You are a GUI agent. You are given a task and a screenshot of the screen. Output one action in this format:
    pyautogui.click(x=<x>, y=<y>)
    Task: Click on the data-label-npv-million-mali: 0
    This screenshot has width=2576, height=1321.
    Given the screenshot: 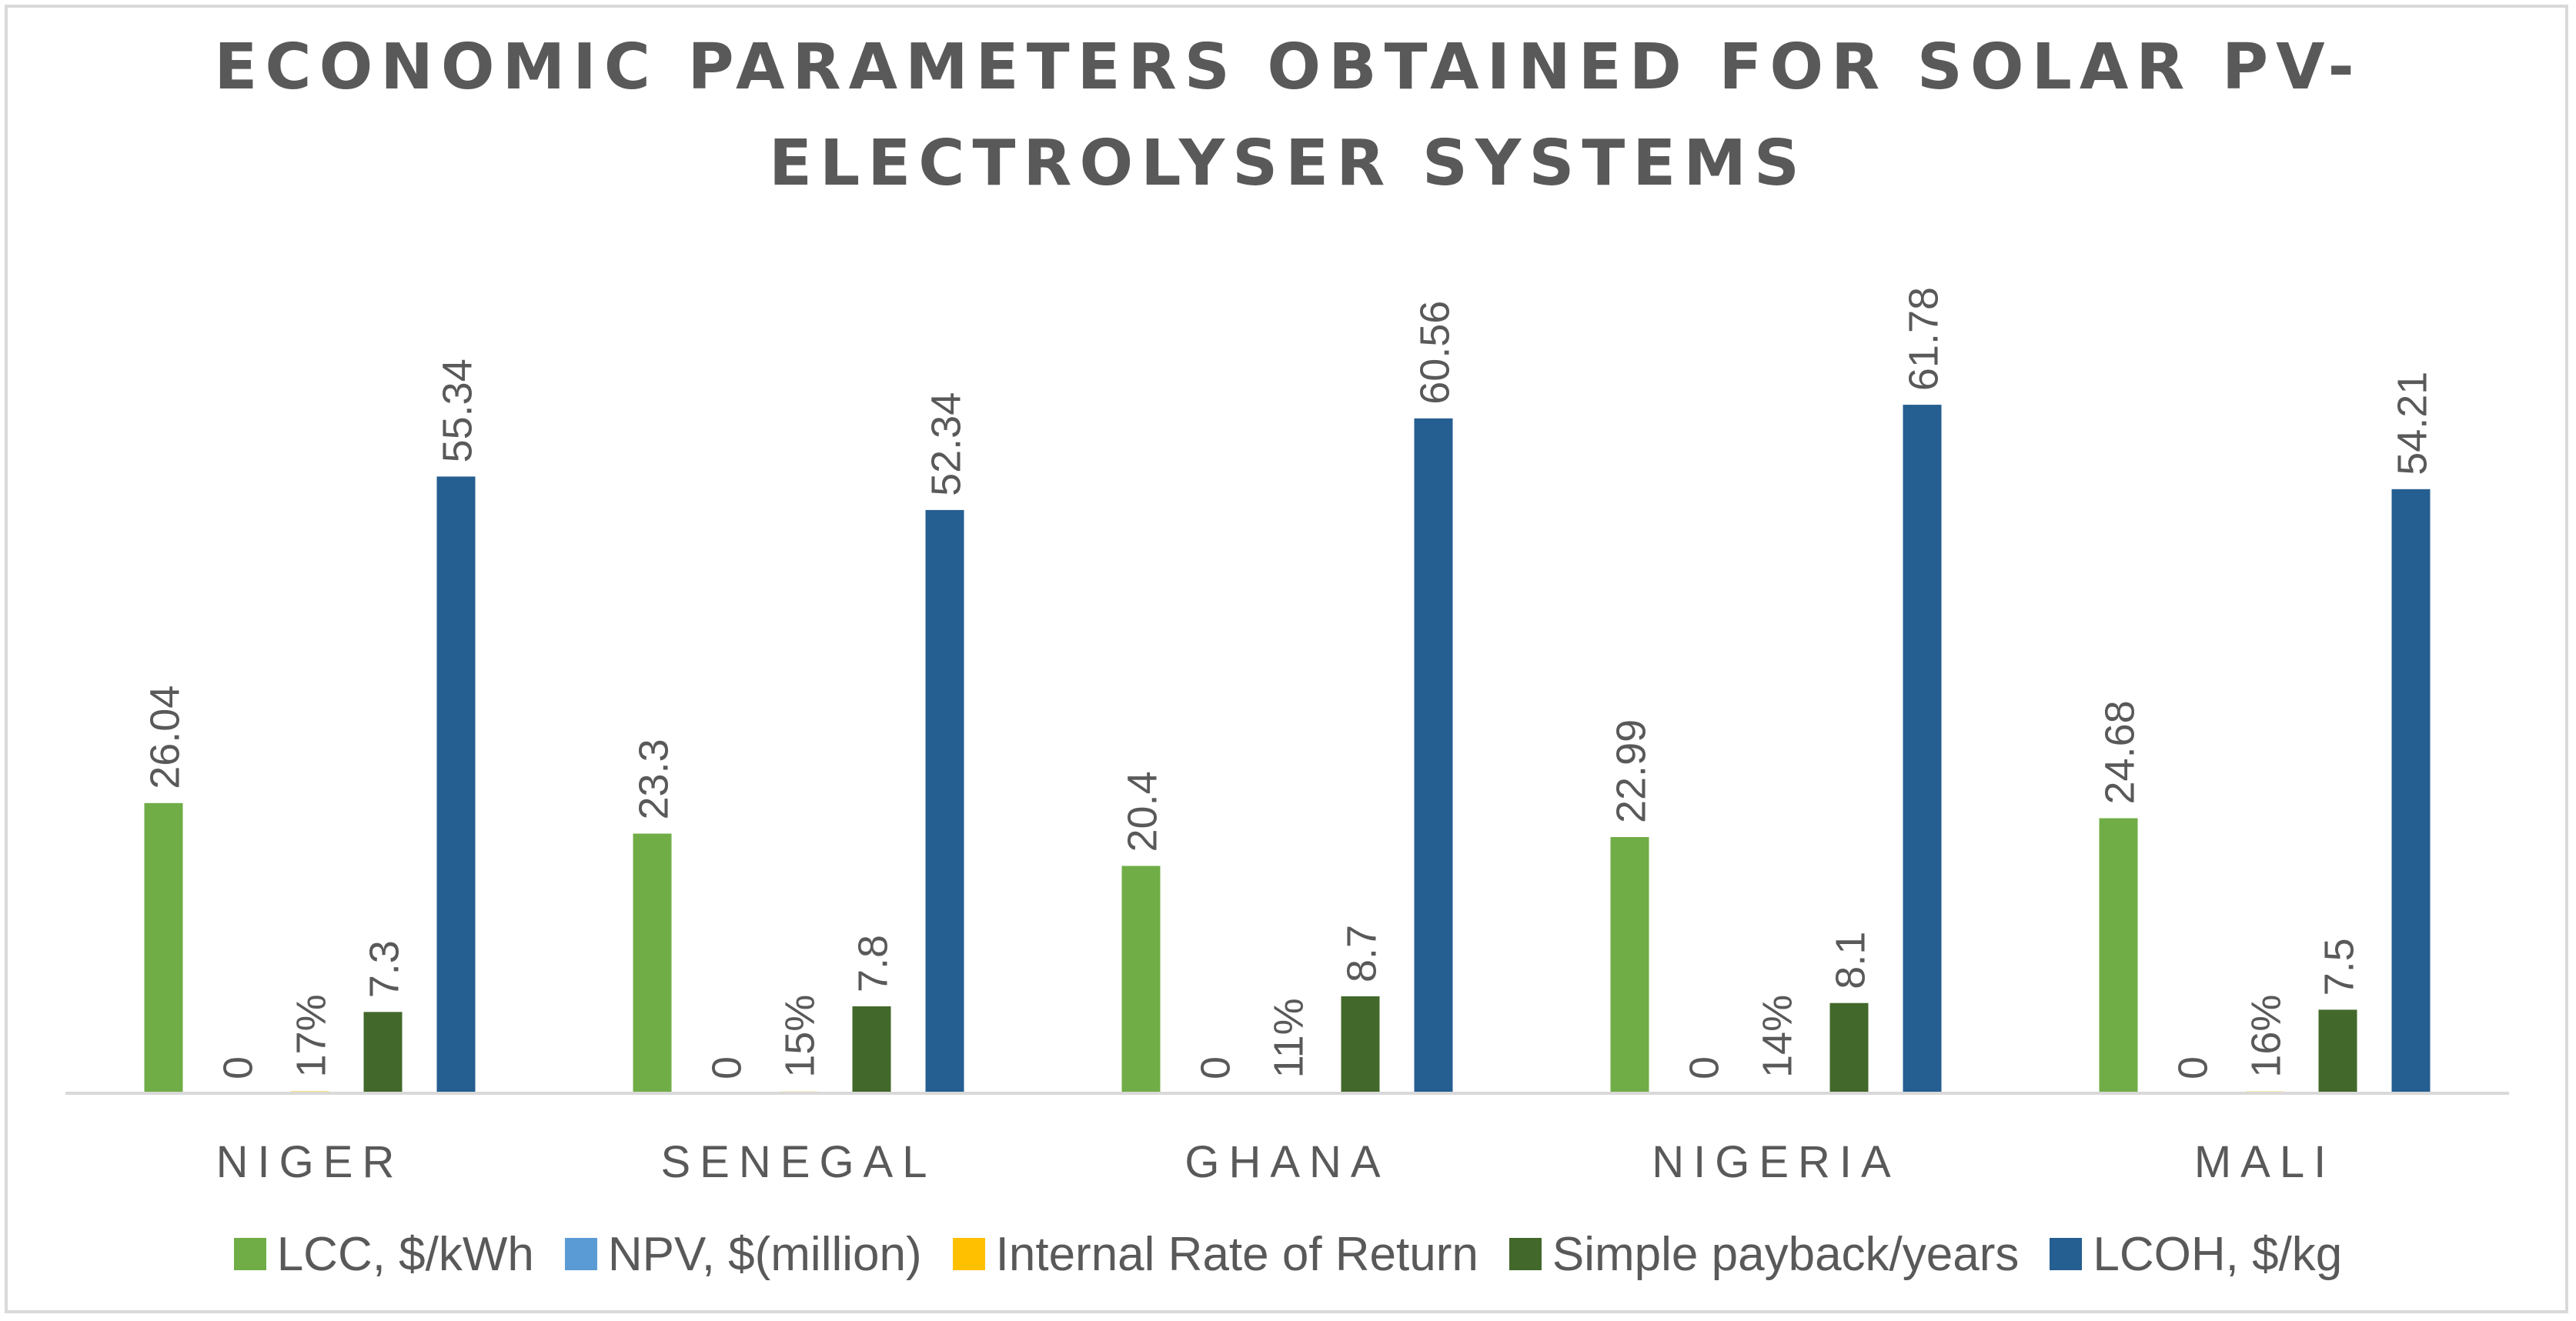 What is the action you would take?
    pyautogui.click(x=2193, y=1067)
    